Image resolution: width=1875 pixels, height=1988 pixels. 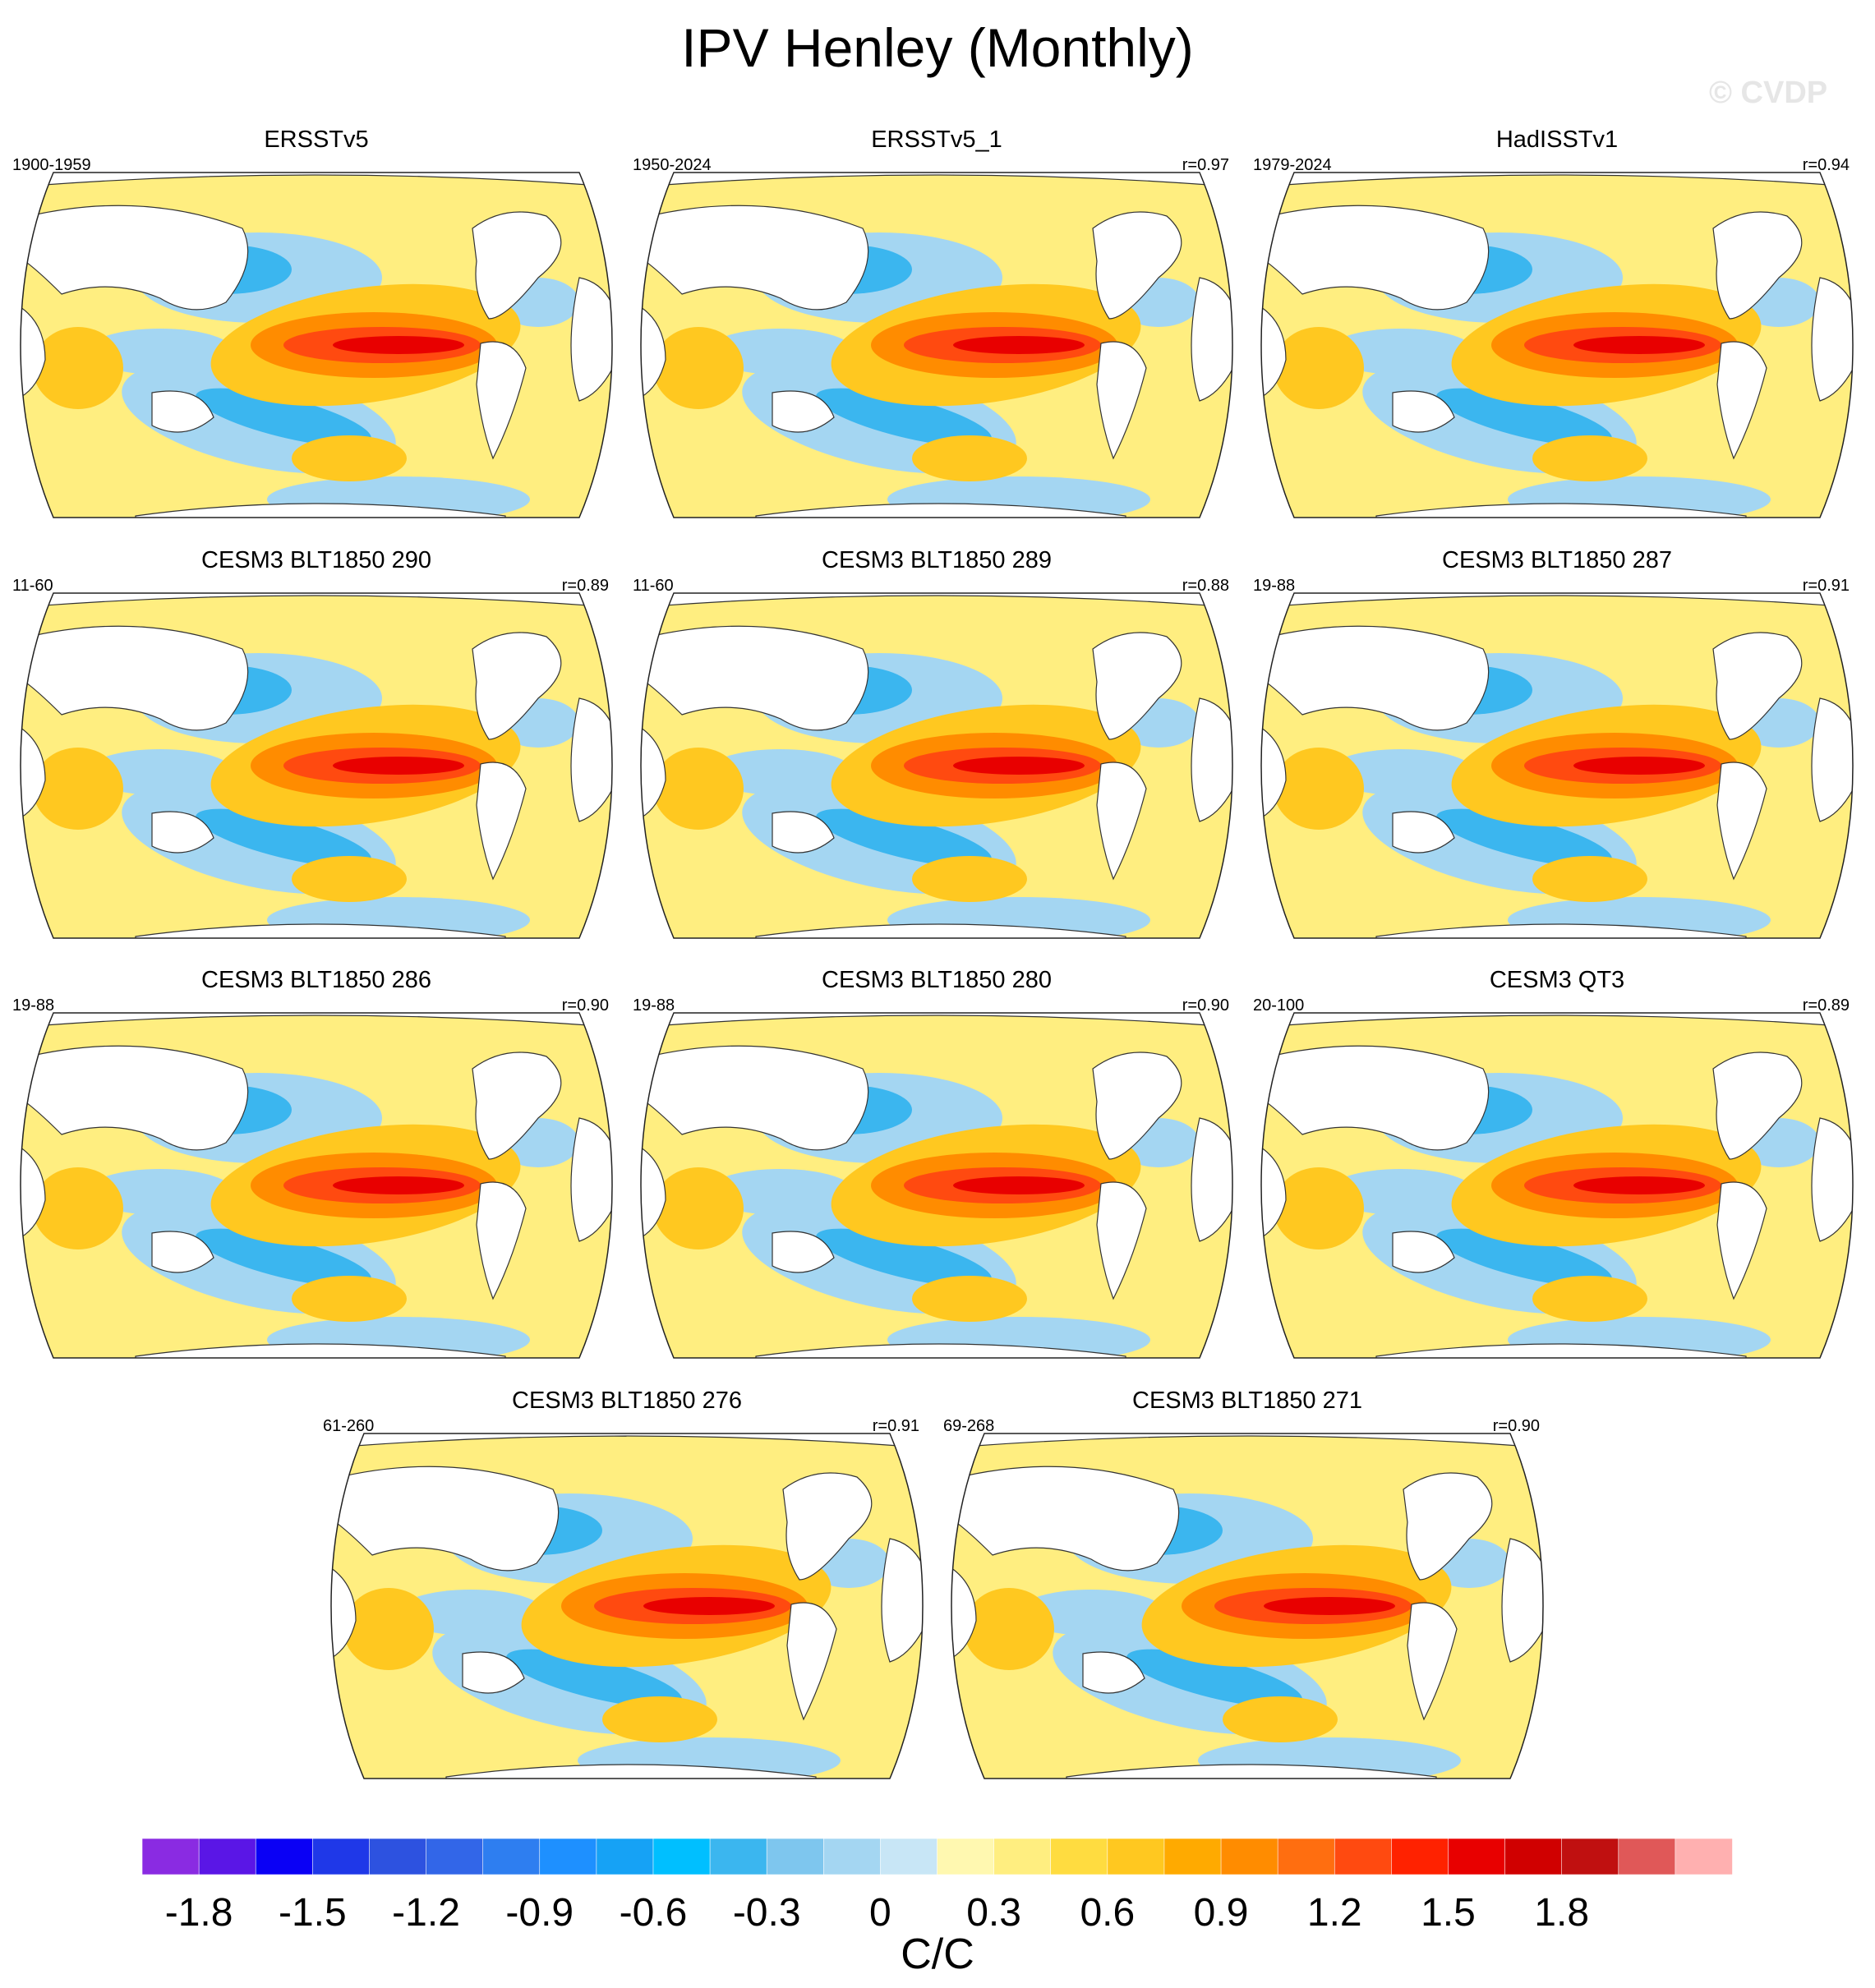 What do you see at coordinates (1768, 93) in the screenshot?
I see `cvdp-watermark: © CVDP` at bounding box center [1768, 93].